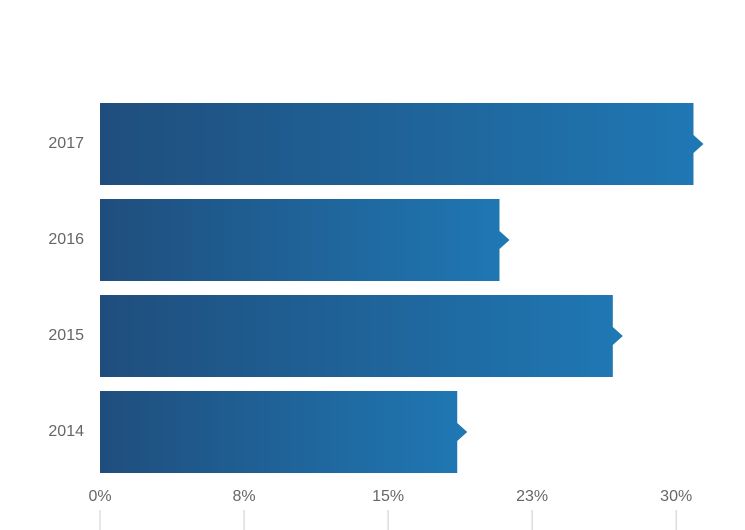 This screenshot has height=530, width=745. What do you see at coordinates (388, 496) in the screenshot?
I see `x-tick-label: 15%` at bounding box center [388, 496].